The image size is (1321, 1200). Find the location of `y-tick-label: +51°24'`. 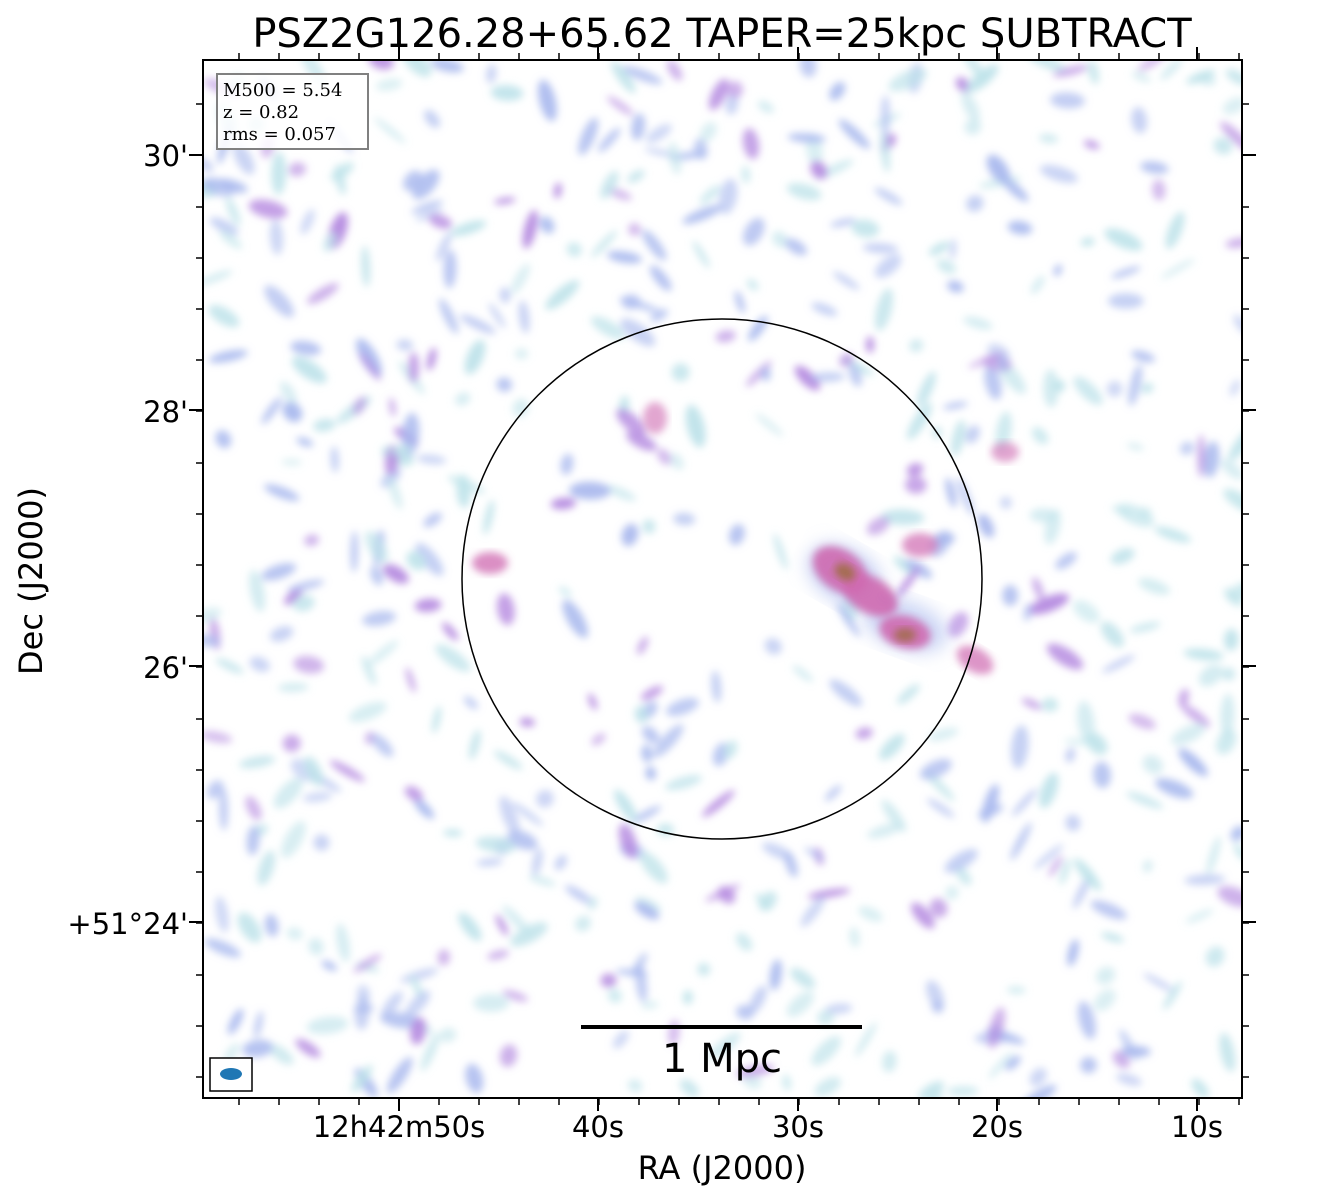

y-tick-label: +51°24' is located at coordinates (127, 924).